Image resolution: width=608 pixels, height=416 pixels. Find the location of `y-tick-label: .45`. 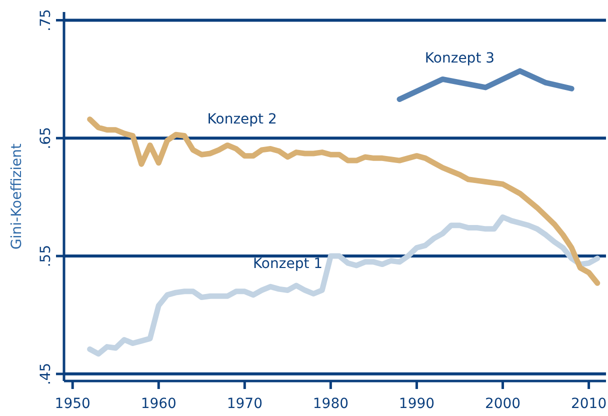

y-tick-label: .45 is located at coordinates (46, 374).